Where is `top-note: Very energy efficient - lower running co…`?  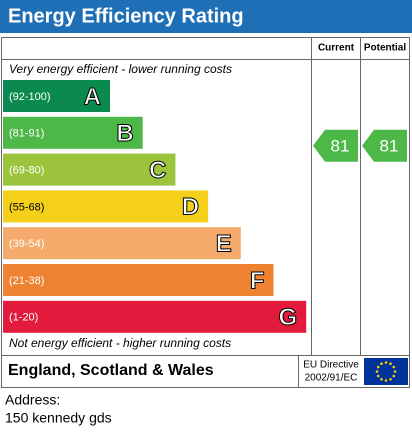
top-note: Very energy efficient - lower running co… is located at coordinates (120, 69).